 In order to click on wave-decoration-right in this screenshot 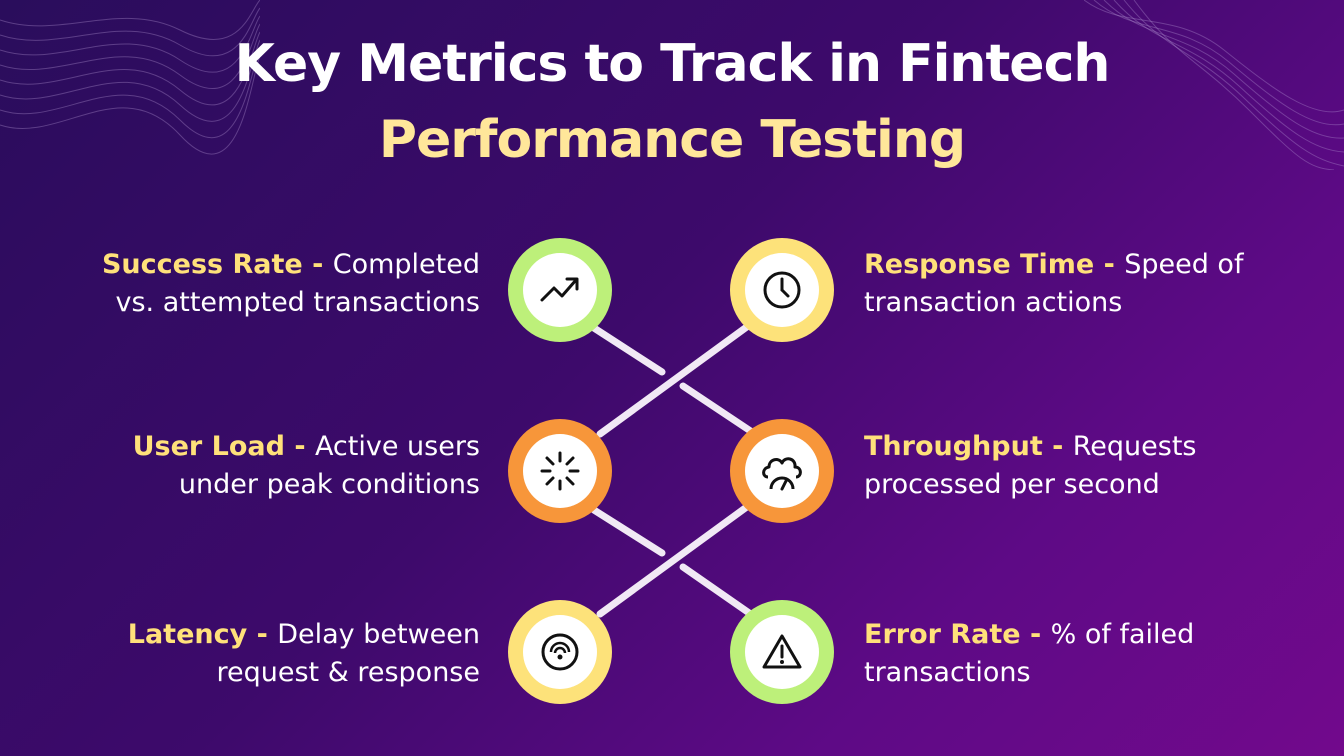, I will do `click(1214, 85)`.